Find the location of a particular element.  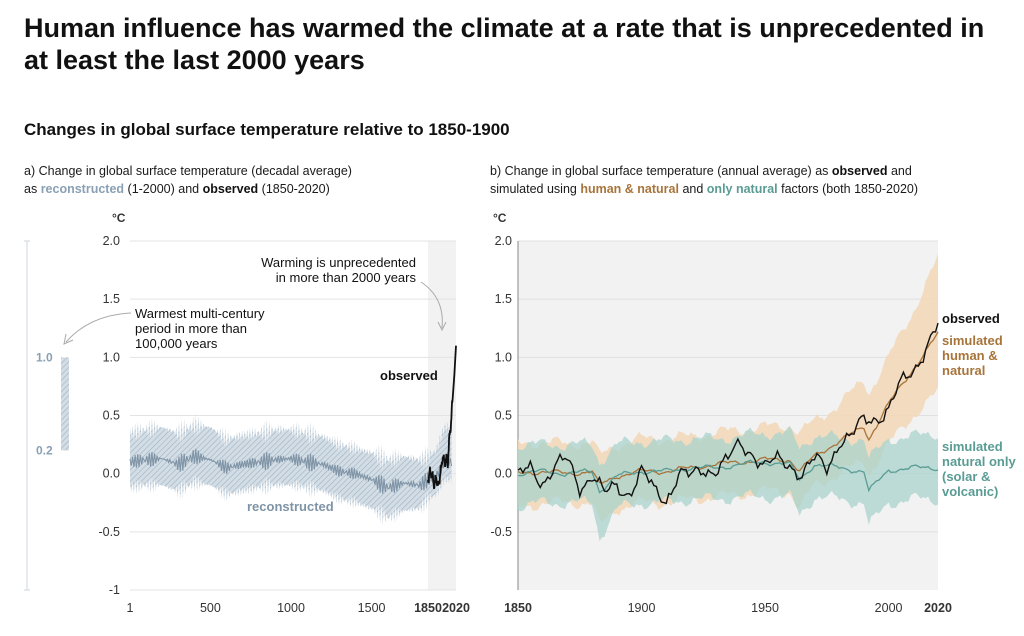

warmest-period-lower-label: 0.2 is located at coordinates (44, 450).